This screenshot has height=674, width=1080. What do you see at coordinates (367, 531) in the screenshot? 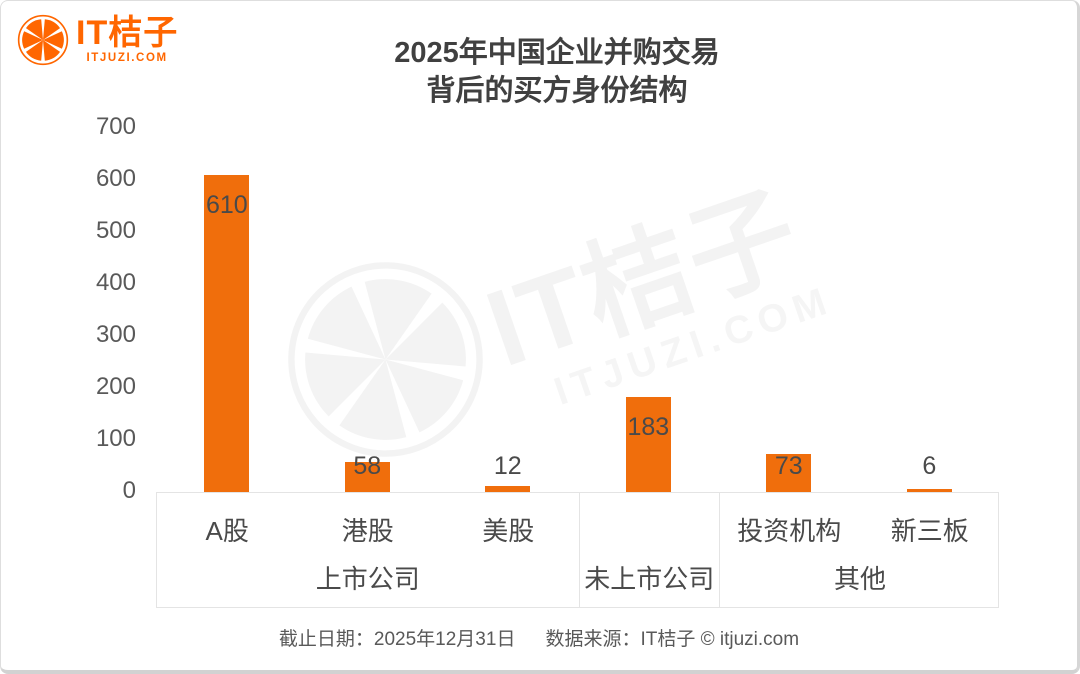
I see `x-axis-category-label: 港股` at bounding box center [367, 531].